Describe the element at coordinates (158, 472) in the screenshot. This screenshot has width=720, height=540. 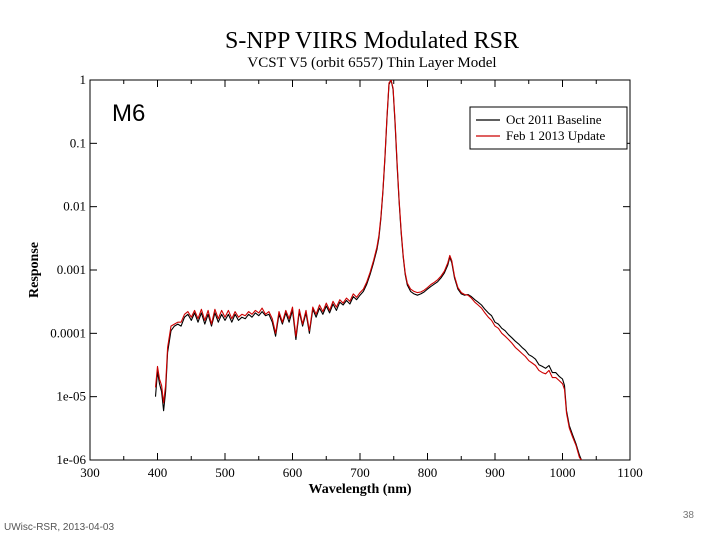
I see `x-tick-label: 400` at that location.